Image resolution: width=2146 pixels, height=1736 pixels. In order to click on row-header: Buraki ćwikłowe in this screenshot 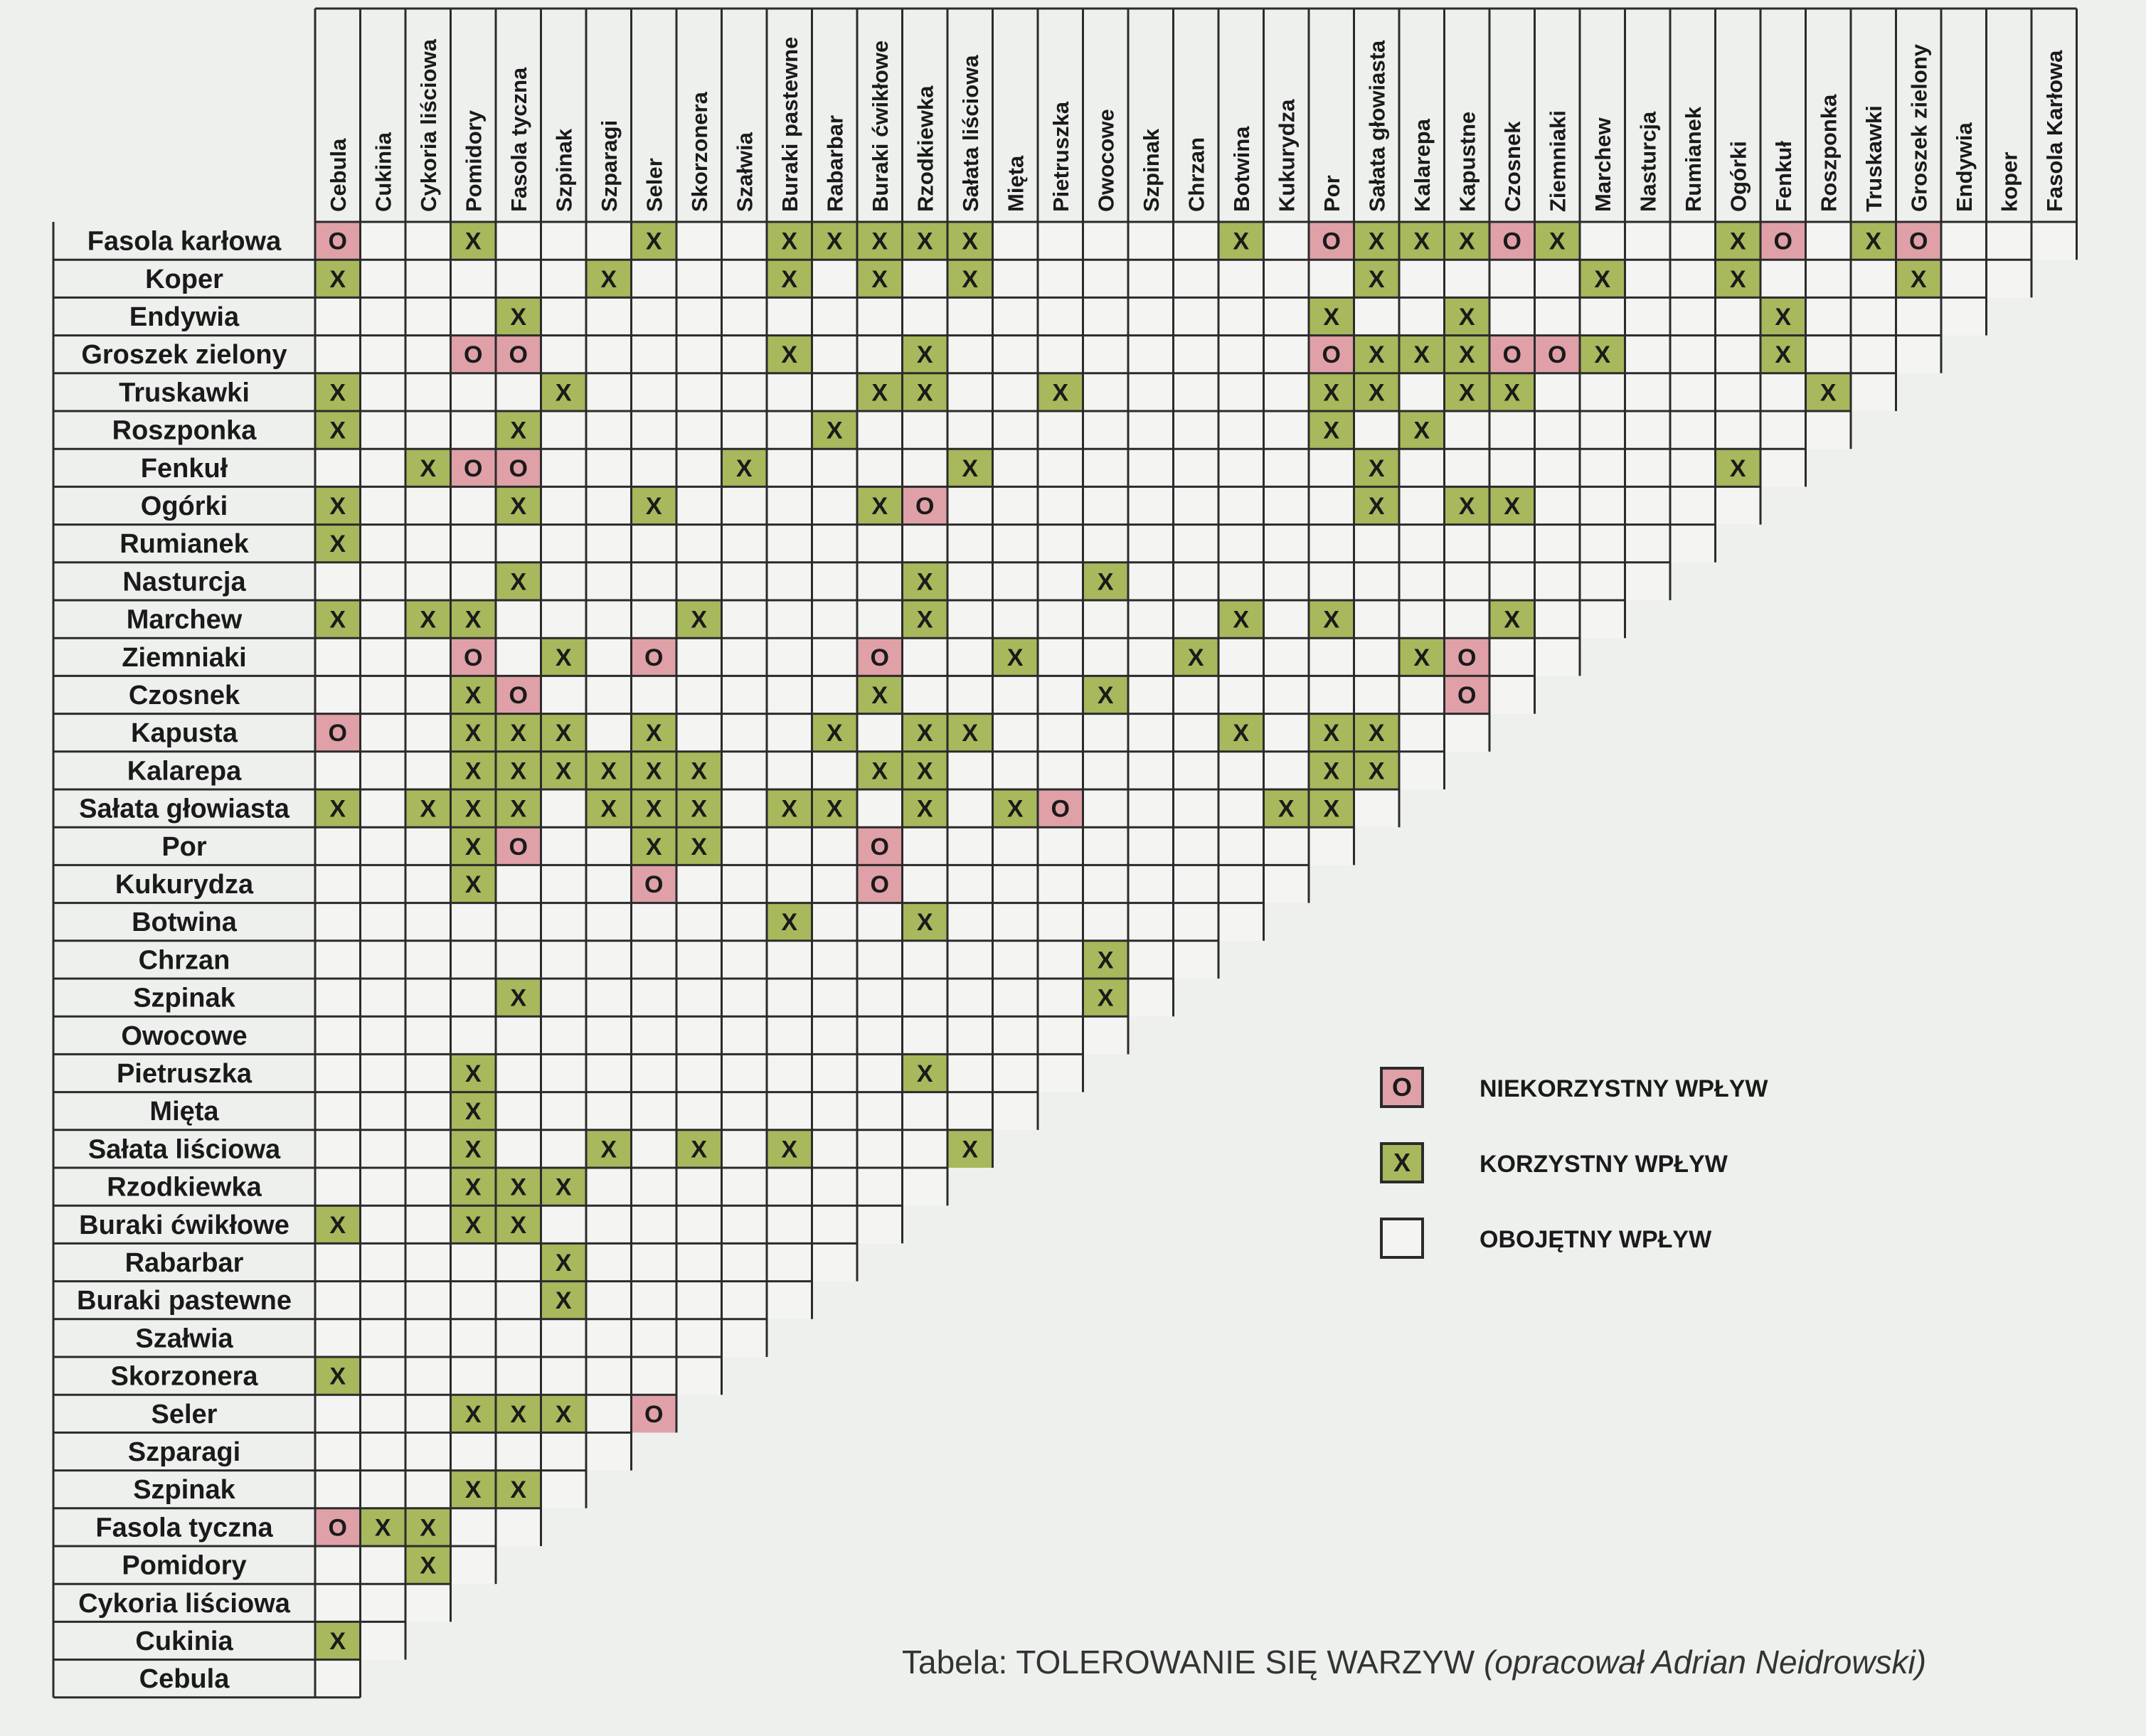, I will do `click(185, 1225)`.